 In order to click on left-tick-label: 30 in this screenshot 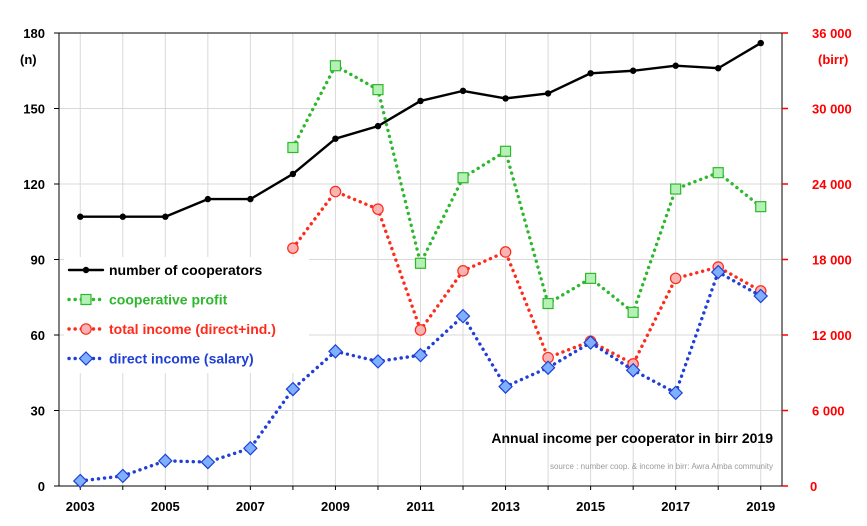, I will do `click(38, 411)`.